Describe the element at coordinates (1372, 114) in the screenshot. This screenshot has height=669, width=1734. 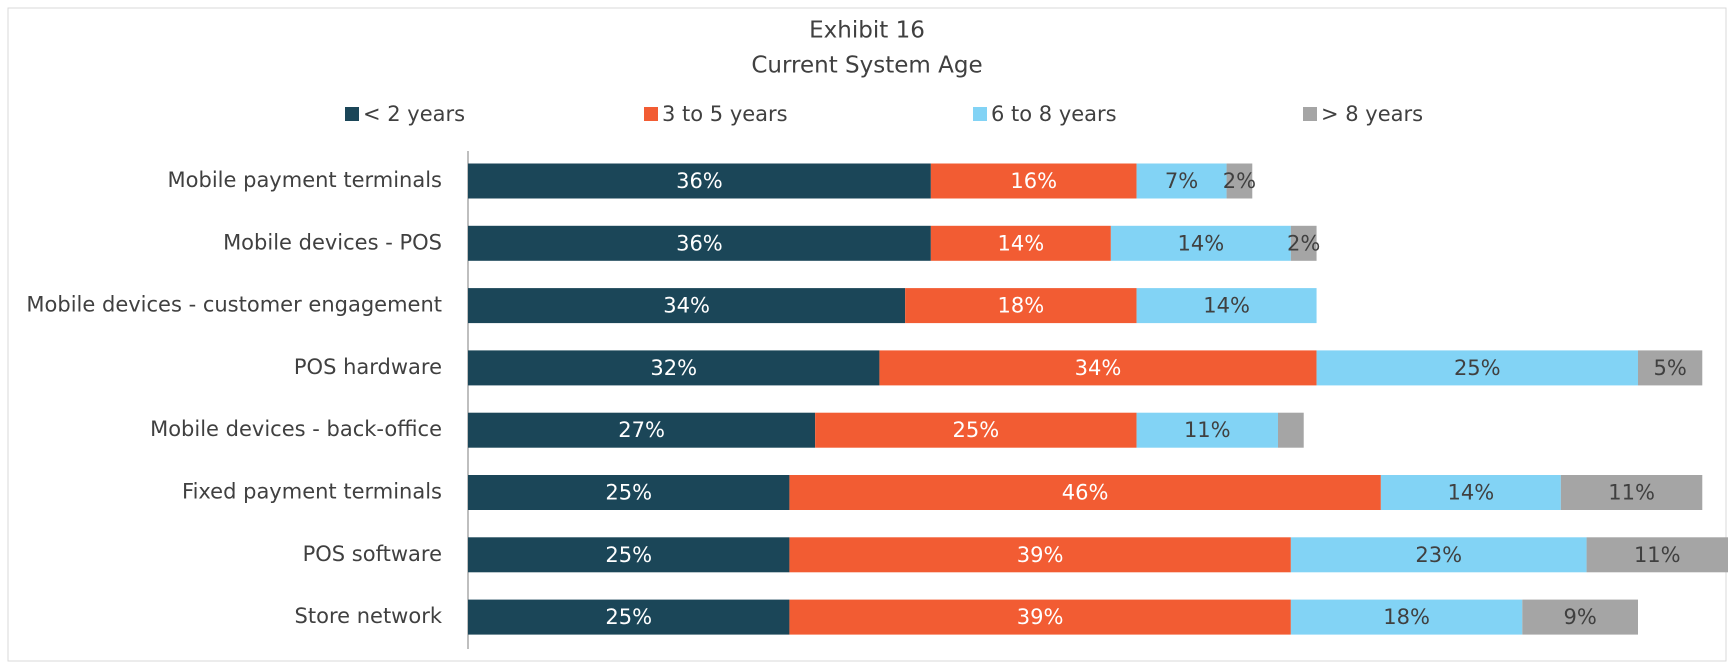
I see `legend-label: > 8 years` at that location.